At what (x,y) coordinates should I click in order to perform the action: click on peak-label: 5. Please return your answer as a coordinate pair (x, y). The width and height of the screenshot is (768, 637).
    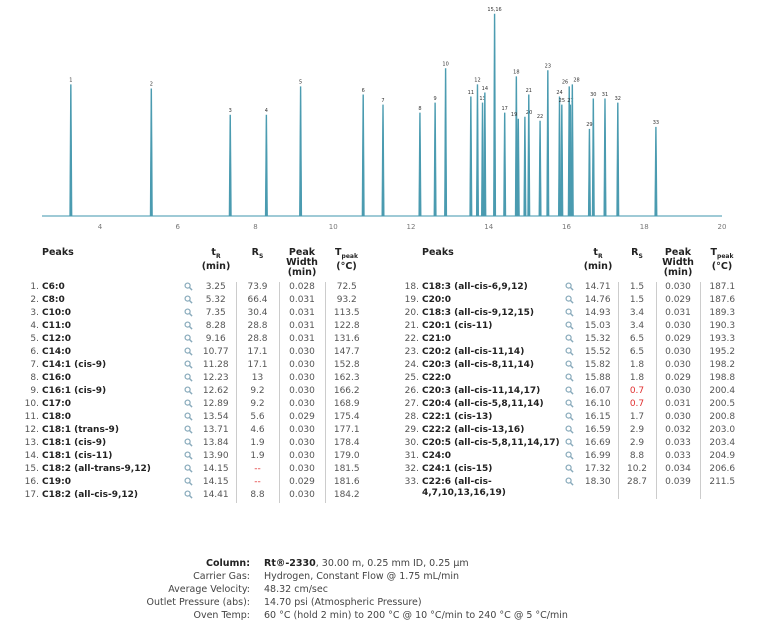
    Looking at the image, I should click on (300, 83).